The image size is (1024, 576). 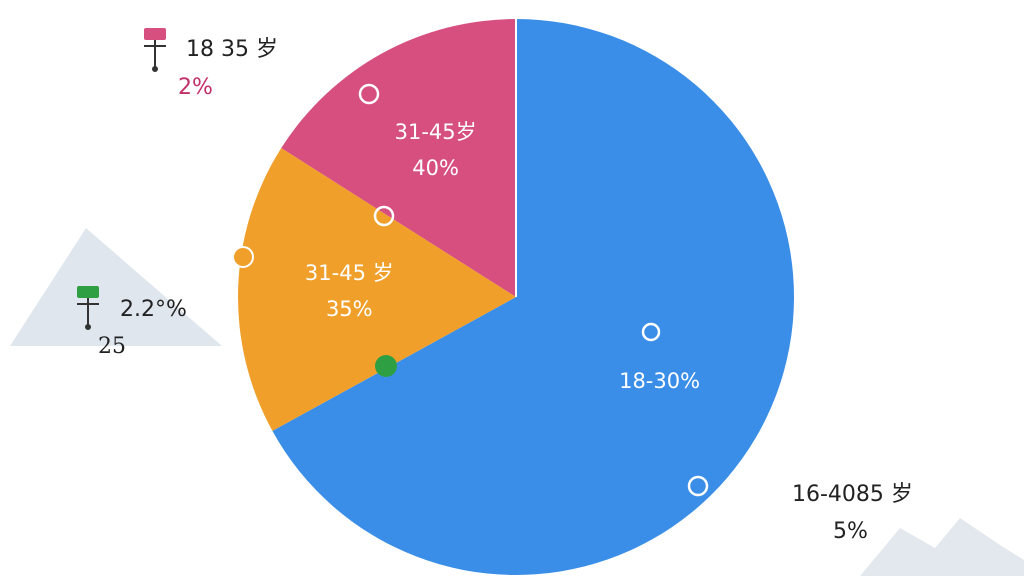 I want to click on annotation: 16-4085 岁, so click(x=852, y=494).